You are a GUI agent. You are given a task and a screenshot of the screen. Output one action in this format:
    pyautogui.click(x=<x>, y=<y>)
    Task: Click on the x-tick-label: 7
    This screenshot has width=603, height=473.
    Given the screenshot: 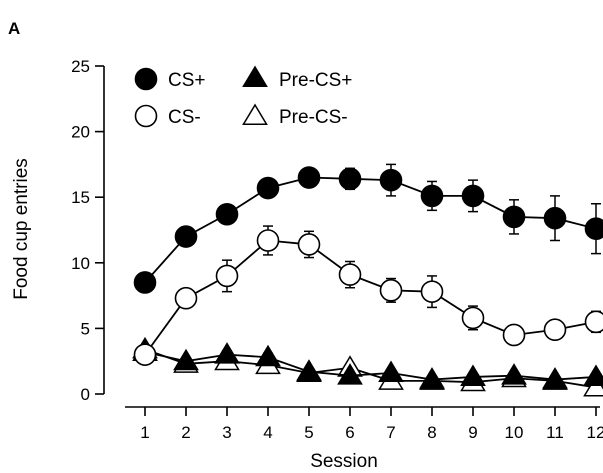 What is the action you would take?
    pyautogui.click(x=390, y=432)
    